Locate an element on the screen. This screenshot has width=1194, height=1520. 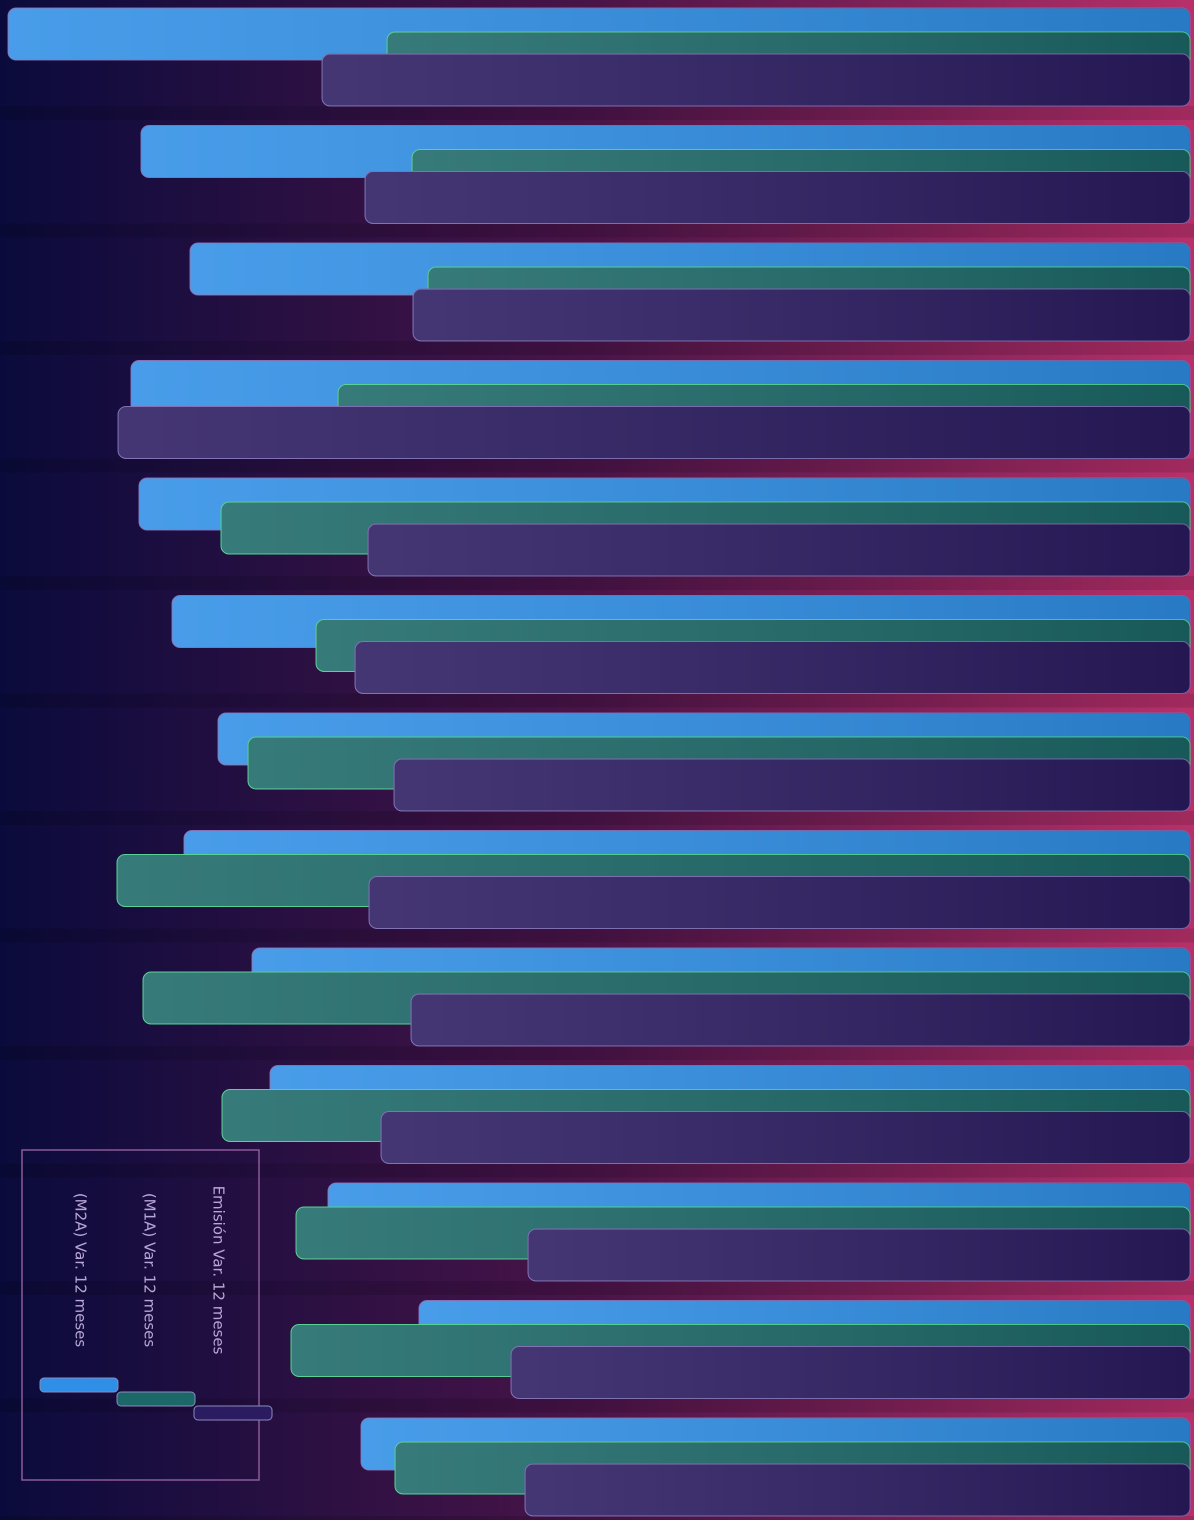
legend-frame is located at coordinates (140, 1315).